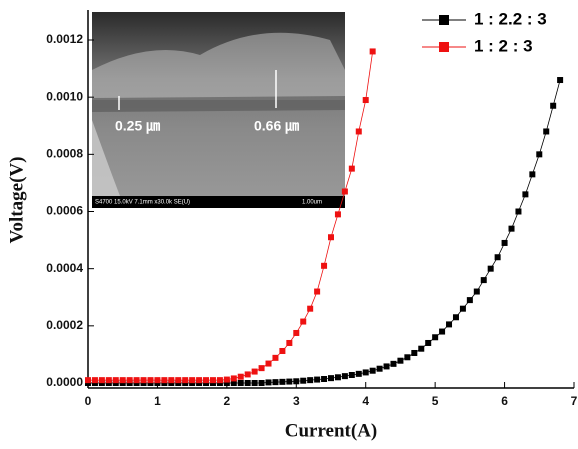 This screenshot has height=449, width=578. What do you see at coordinates (137, 127) in the screenshot?
I see `inset-label: 0.25 ㎛` at bounding box center [137, 127].